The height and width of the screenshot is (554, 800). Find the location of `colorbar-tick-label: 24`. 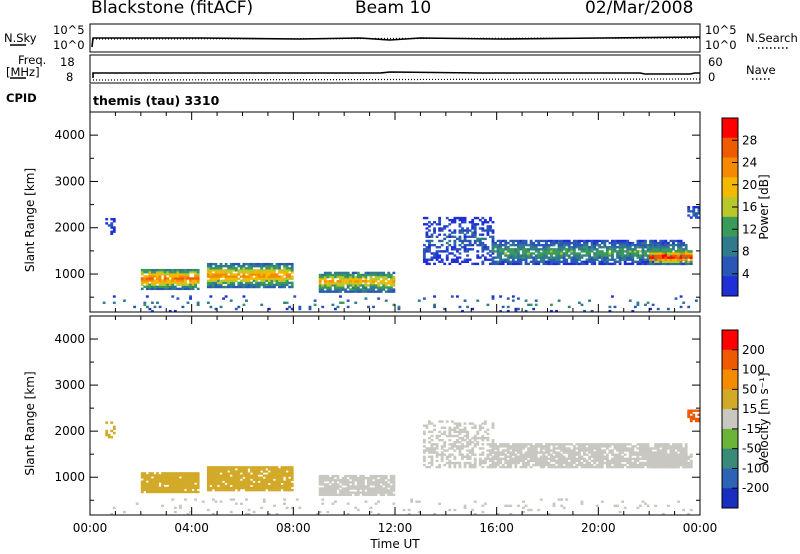

colorbar-tick-label: 24 is located at coordinates (749, 163).